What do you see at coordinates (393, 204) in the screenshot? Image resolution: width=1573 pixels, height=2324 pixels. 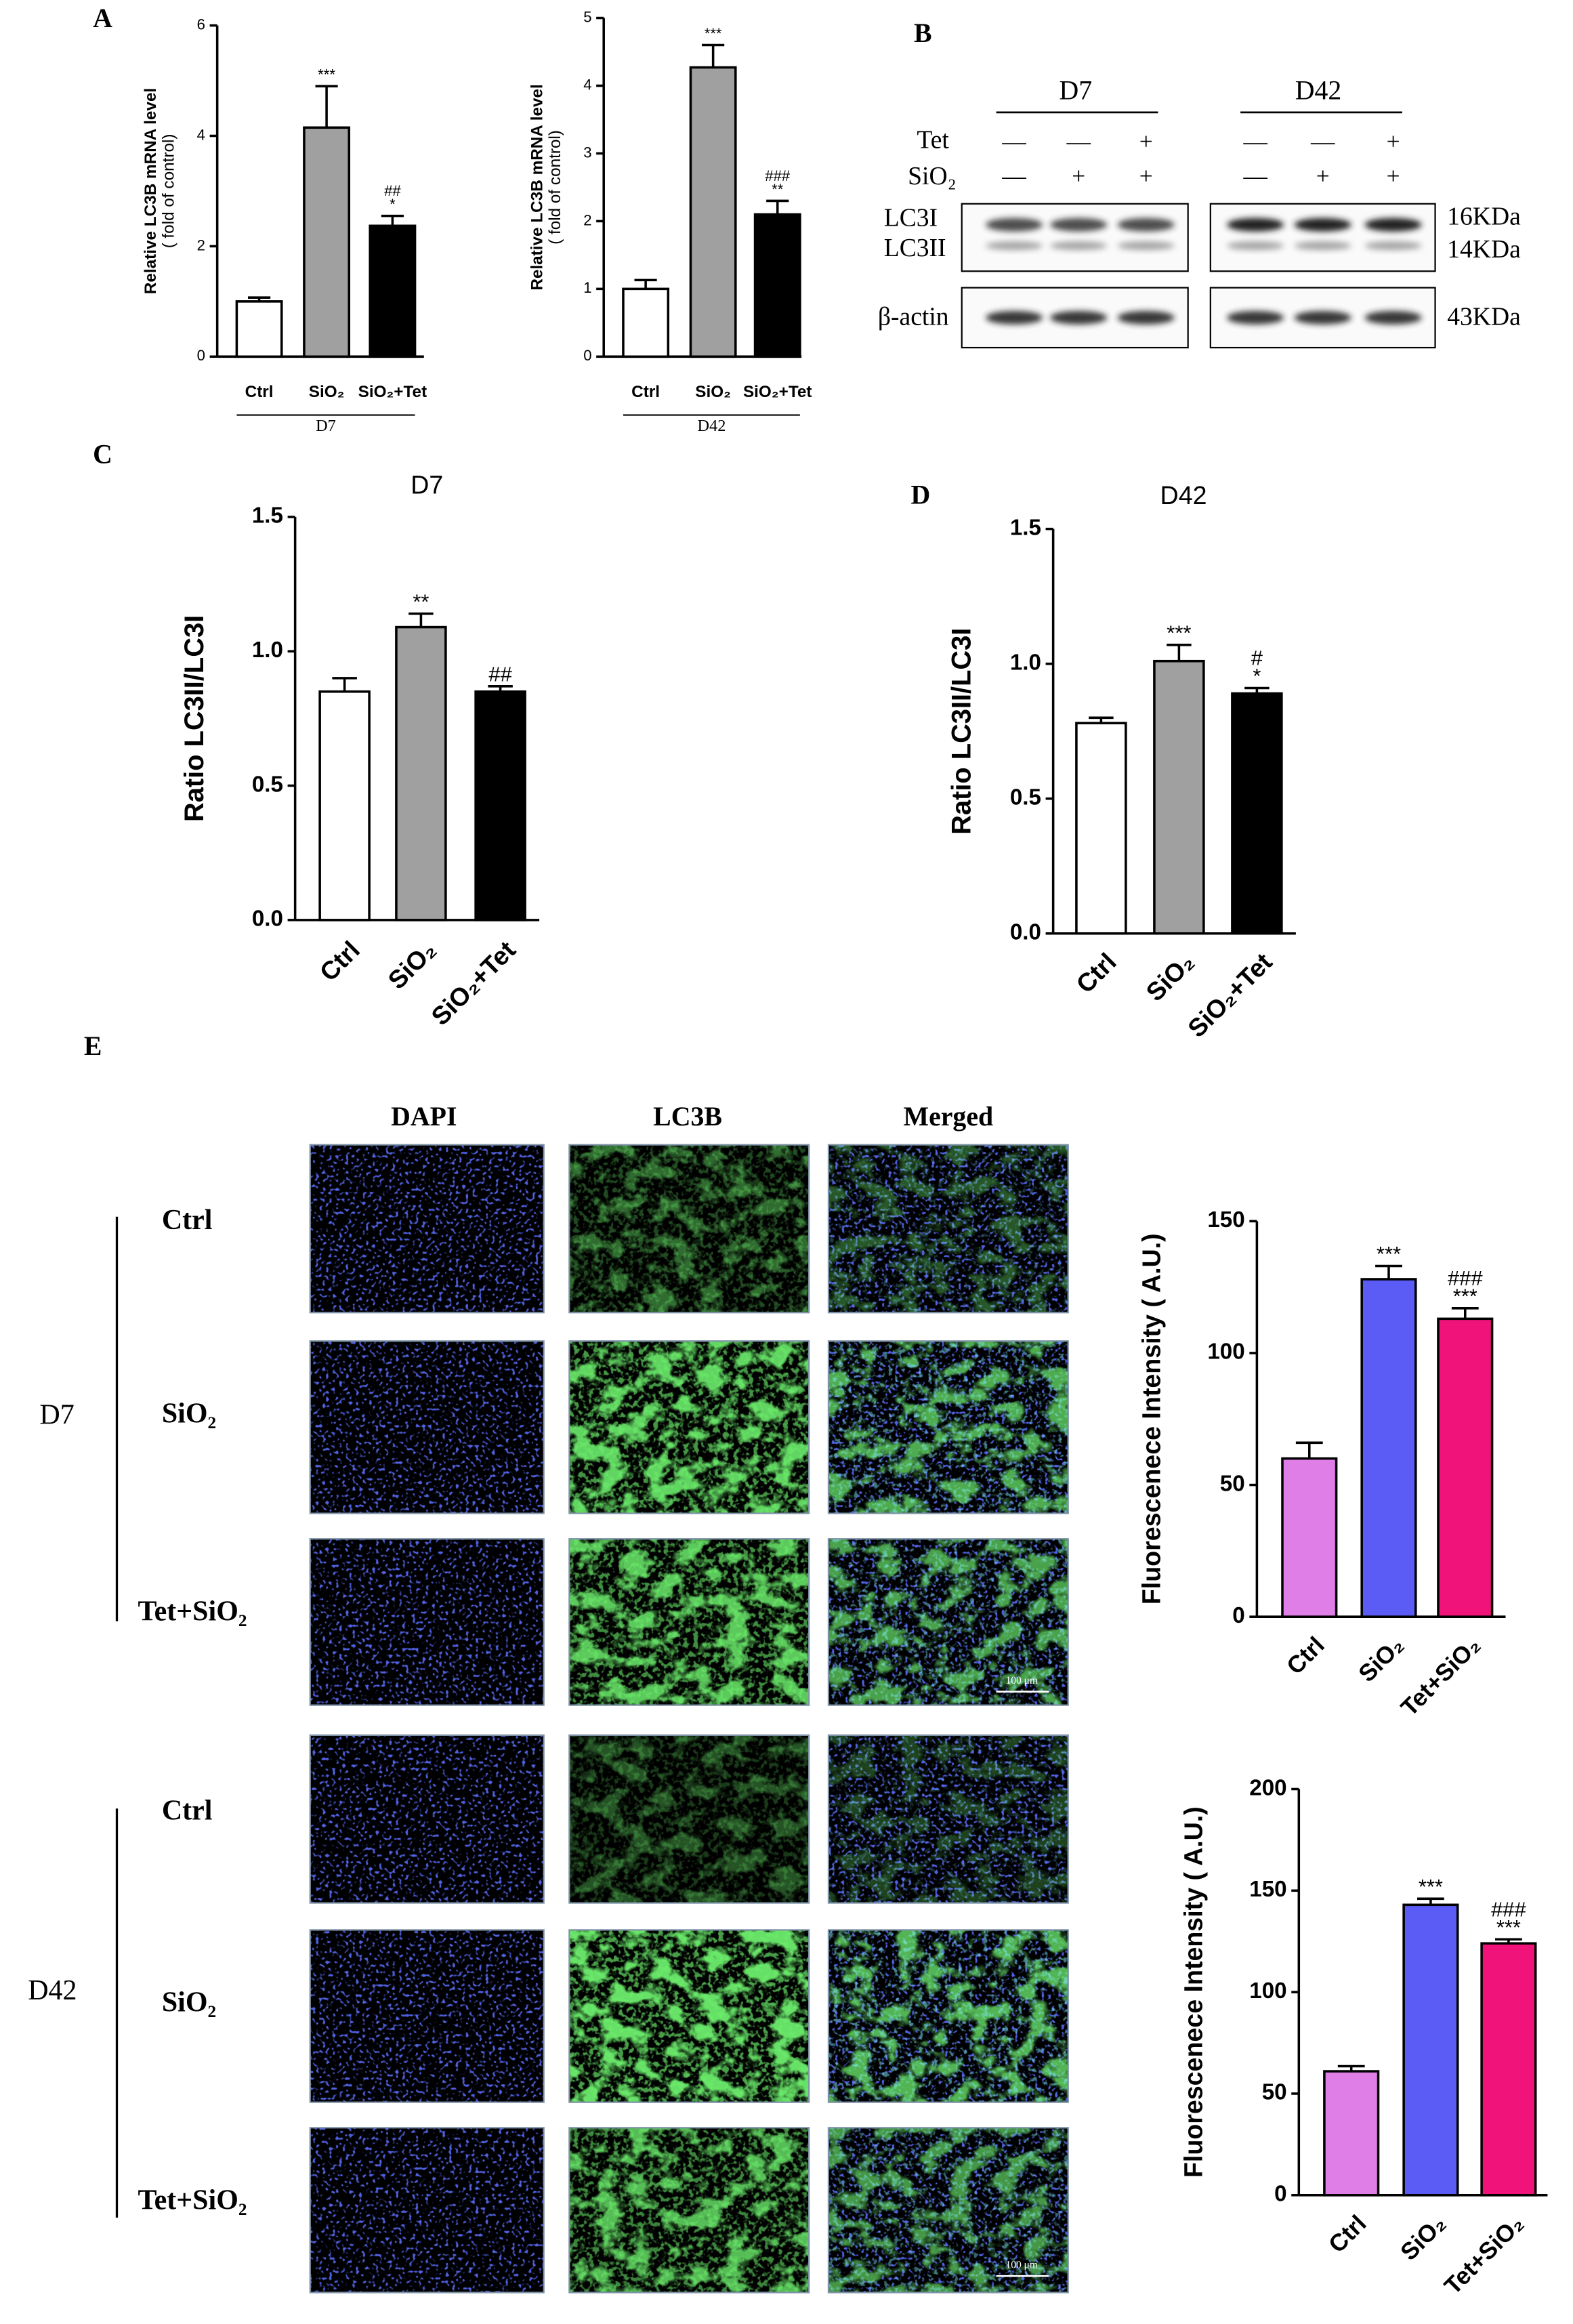 I see `significance-label: *` at bounding box center [393, 204].